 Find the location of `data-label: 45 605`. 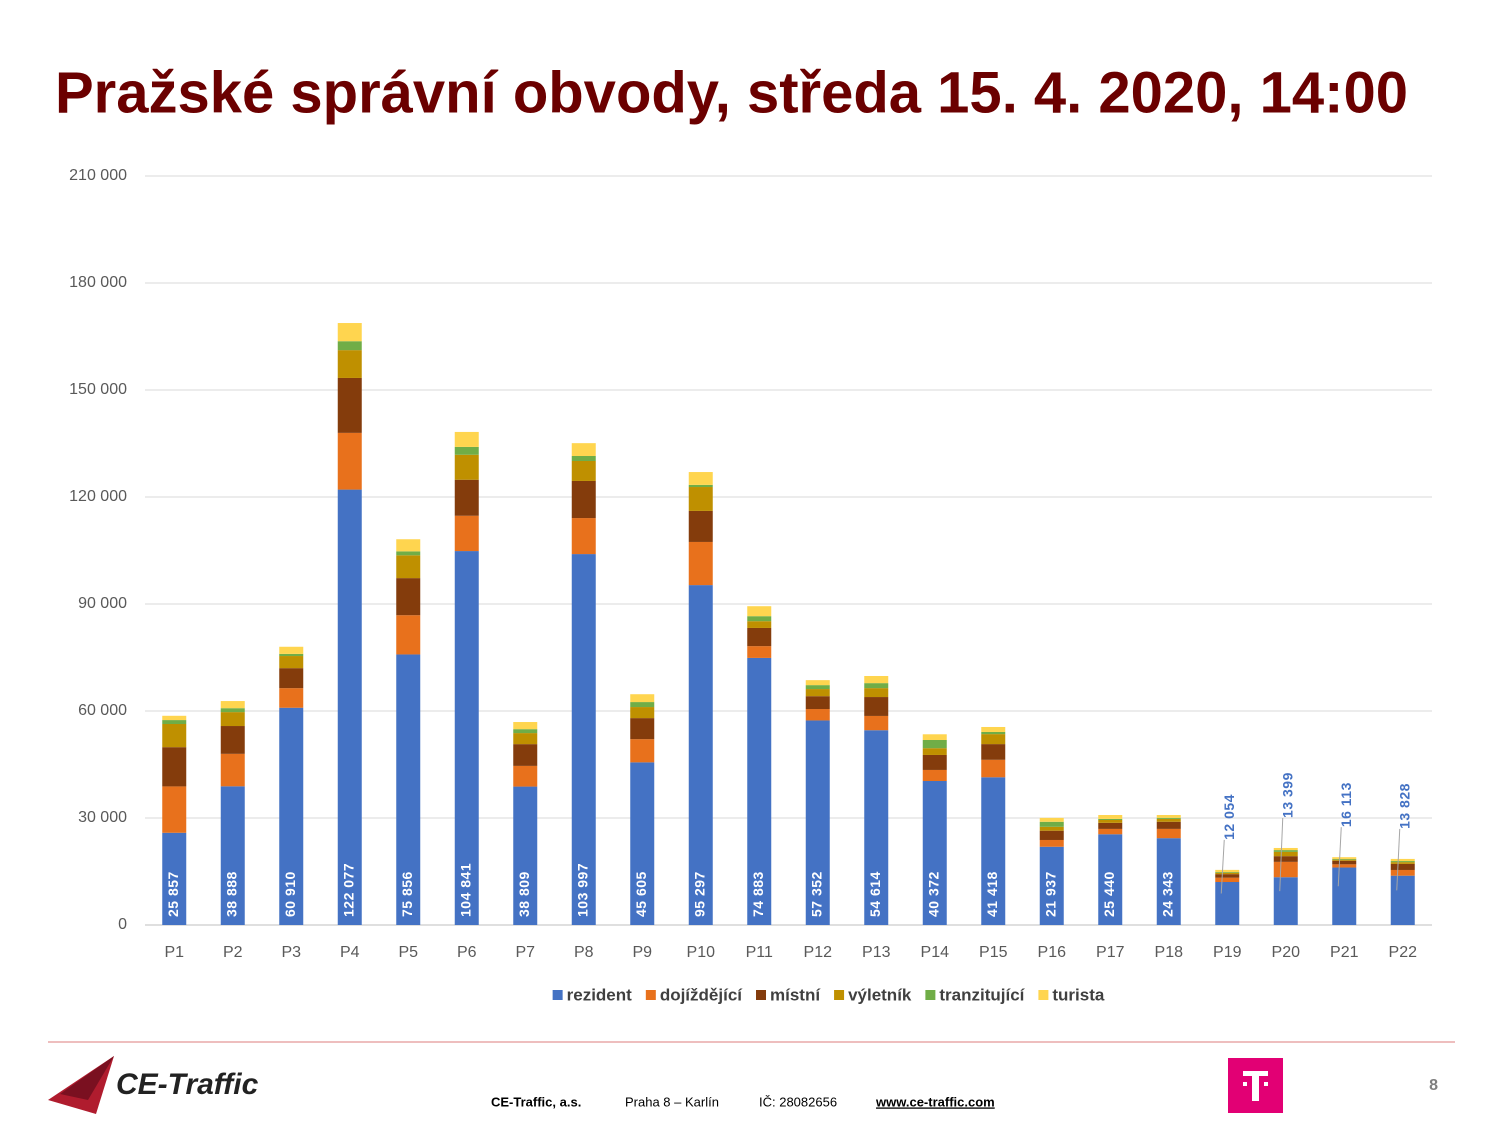

data-label: 45 605 is located at coordinates (641, 894).